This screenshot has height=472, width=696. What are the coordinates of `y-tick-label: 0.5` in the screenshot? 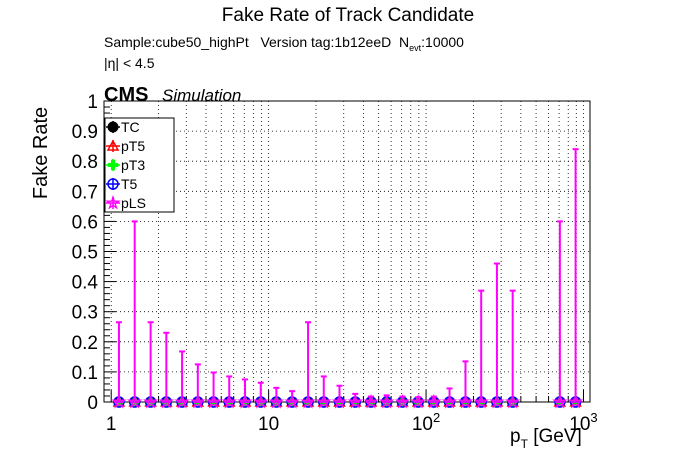 It's located at (85, 253).